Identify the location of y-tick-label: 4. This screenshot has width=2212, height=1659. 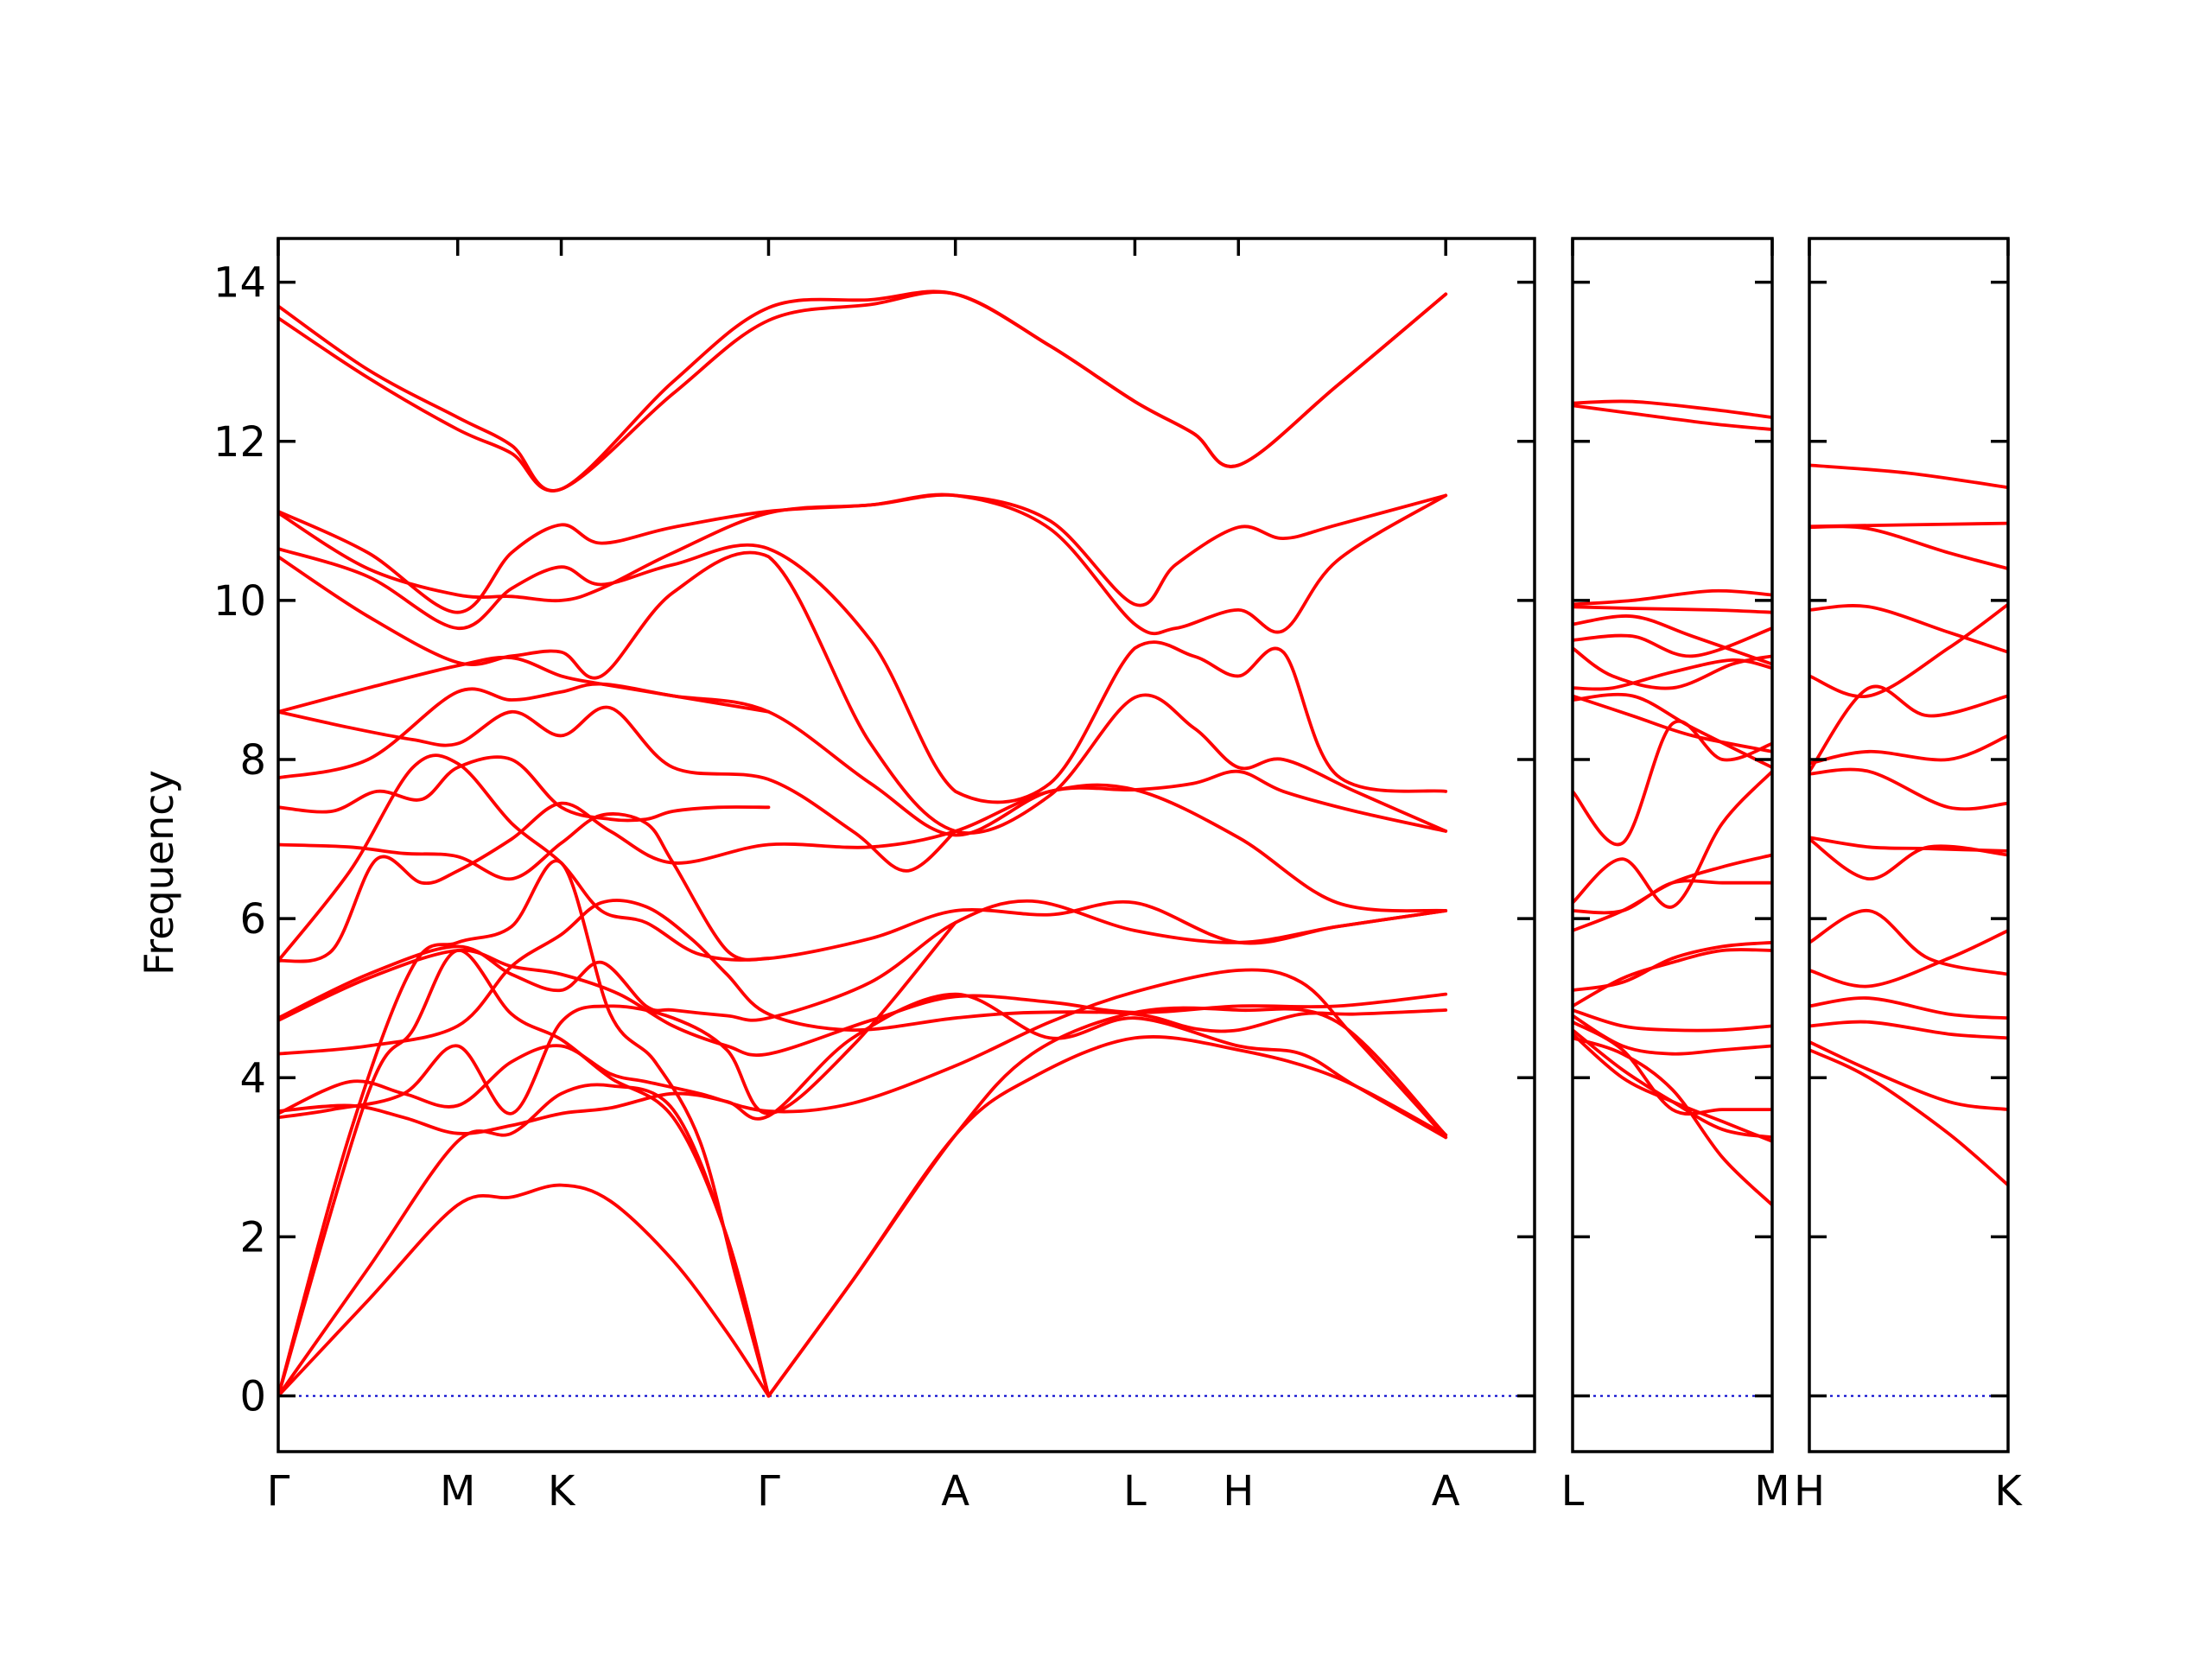
(252, 1078).